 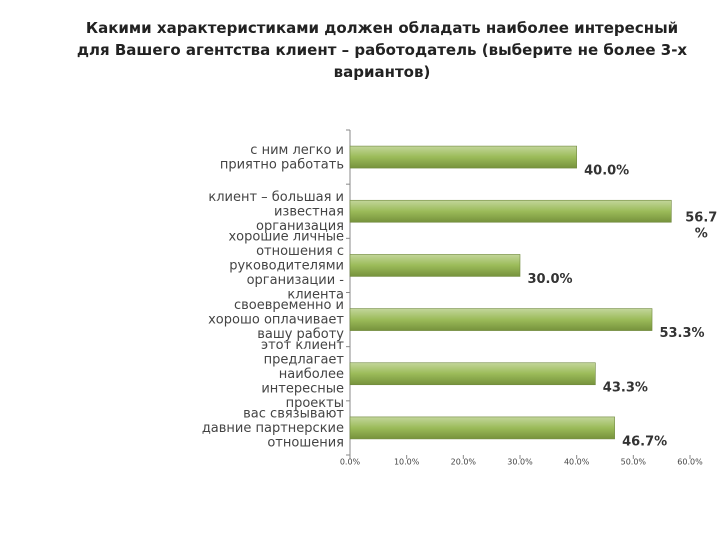 I want to click on x-tick-label: 10.0%, so click(x=407, y=462).